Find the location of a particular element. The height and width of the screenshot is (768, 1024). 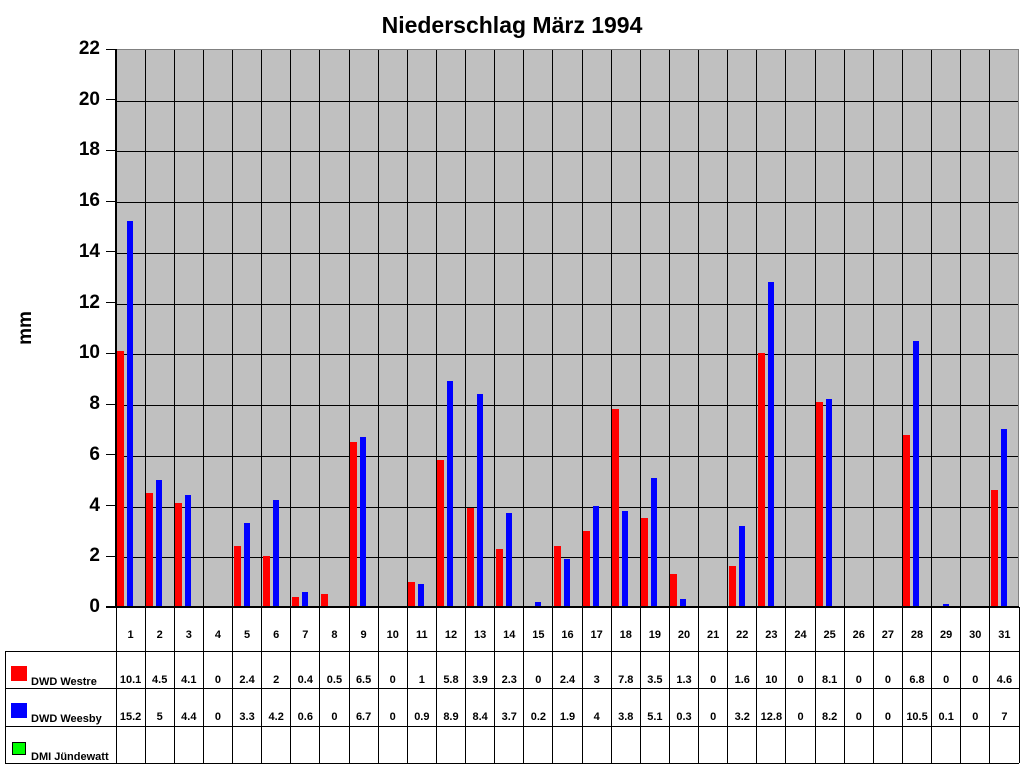

table-value: 4.4 is located at coordinates (189, 717).